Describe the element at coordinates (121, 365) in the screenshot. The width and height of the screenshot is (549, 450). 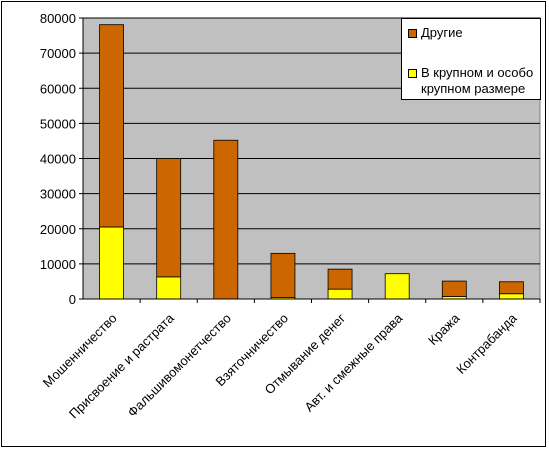
I see `x-tick-label: Присвоение и растрата` at that location.